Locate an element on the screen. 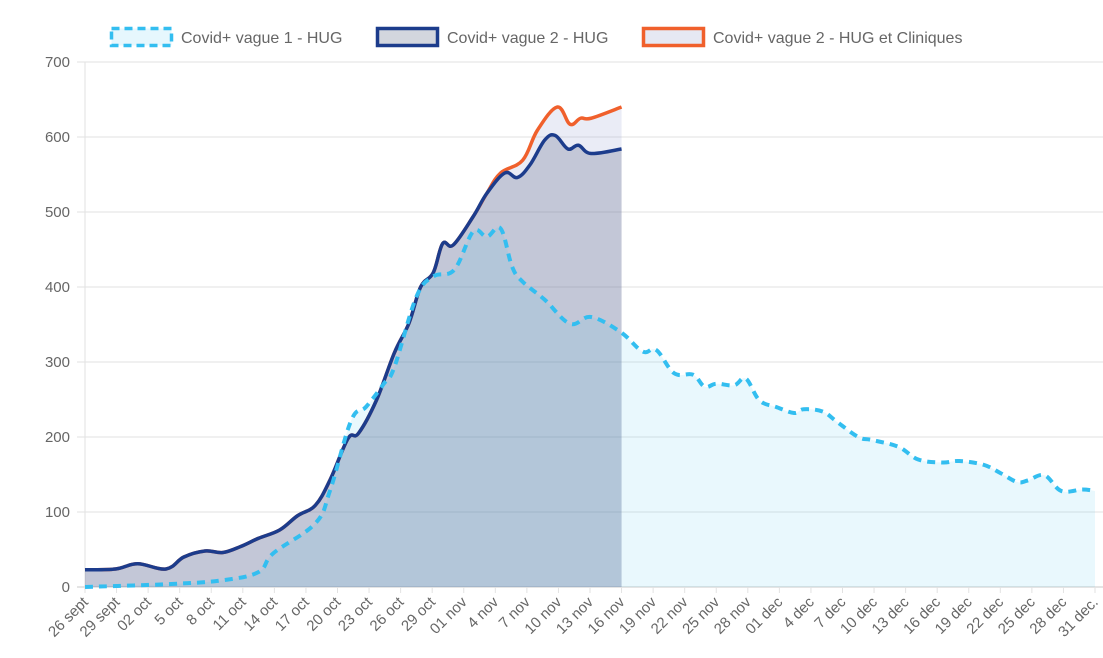  x-tick-label: 26 oct is located at coordinates (388, 614).